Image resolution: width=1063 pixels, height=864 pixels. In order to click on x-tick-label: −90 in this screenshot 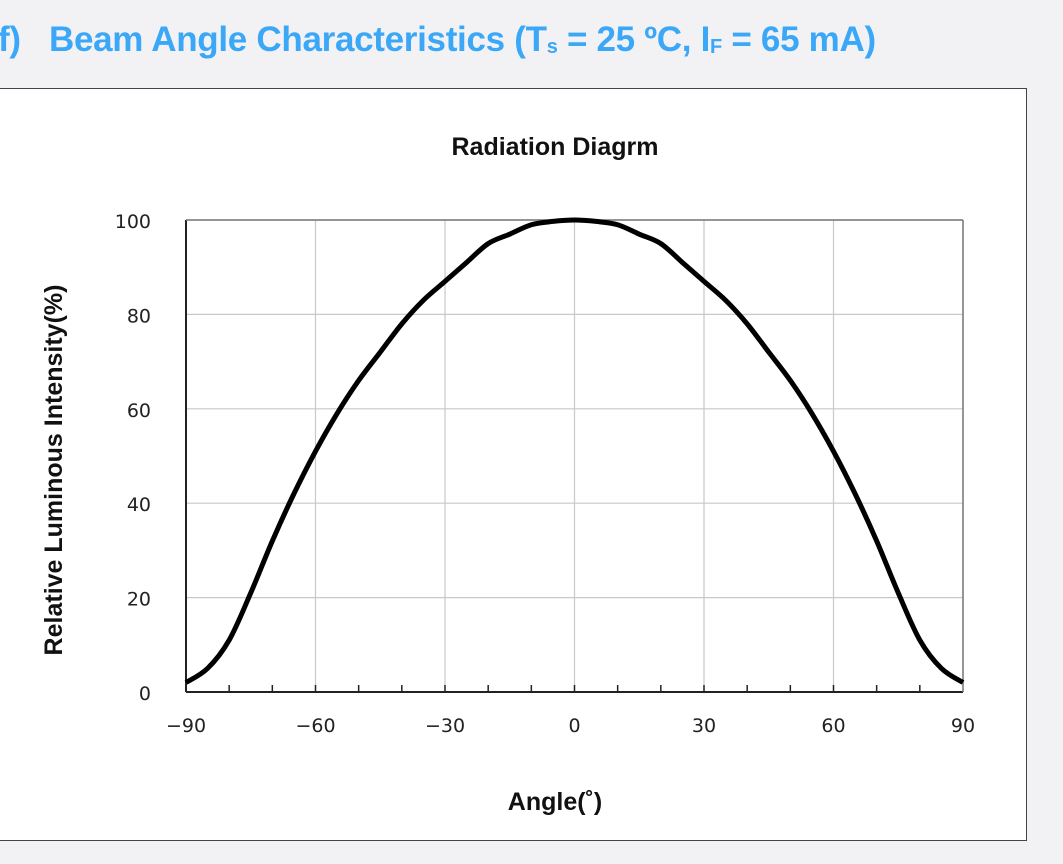, I will do `click(186, 726)`.